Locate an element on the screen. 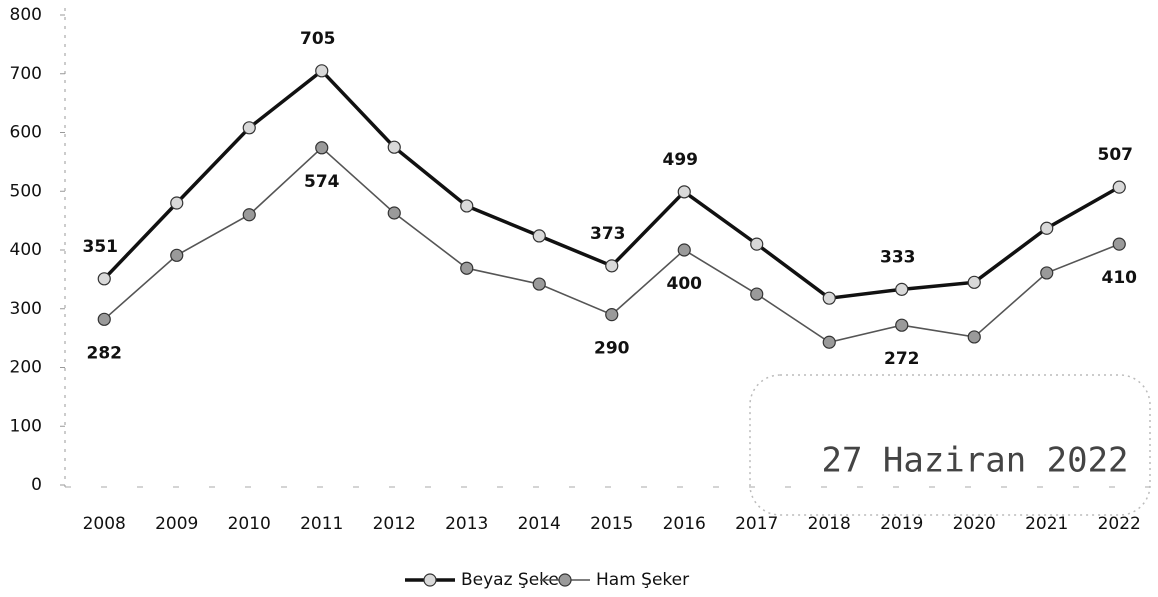 Image resolution: width=1158 pixels, height=597 pixels. x-tick-label: 2012 is located at coordinates (394, 524).